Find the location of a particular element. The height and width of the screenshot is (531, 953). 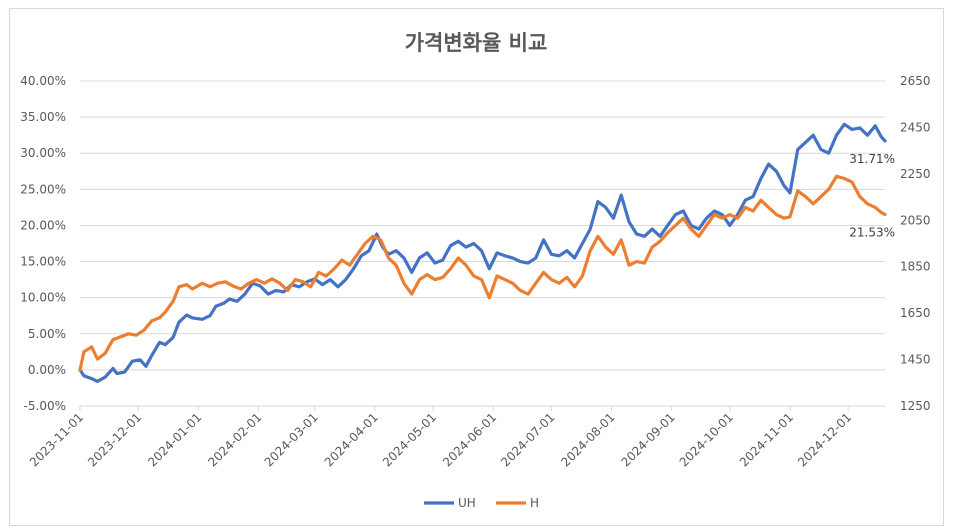

legend-label: H is located at coordinates (534, 503).